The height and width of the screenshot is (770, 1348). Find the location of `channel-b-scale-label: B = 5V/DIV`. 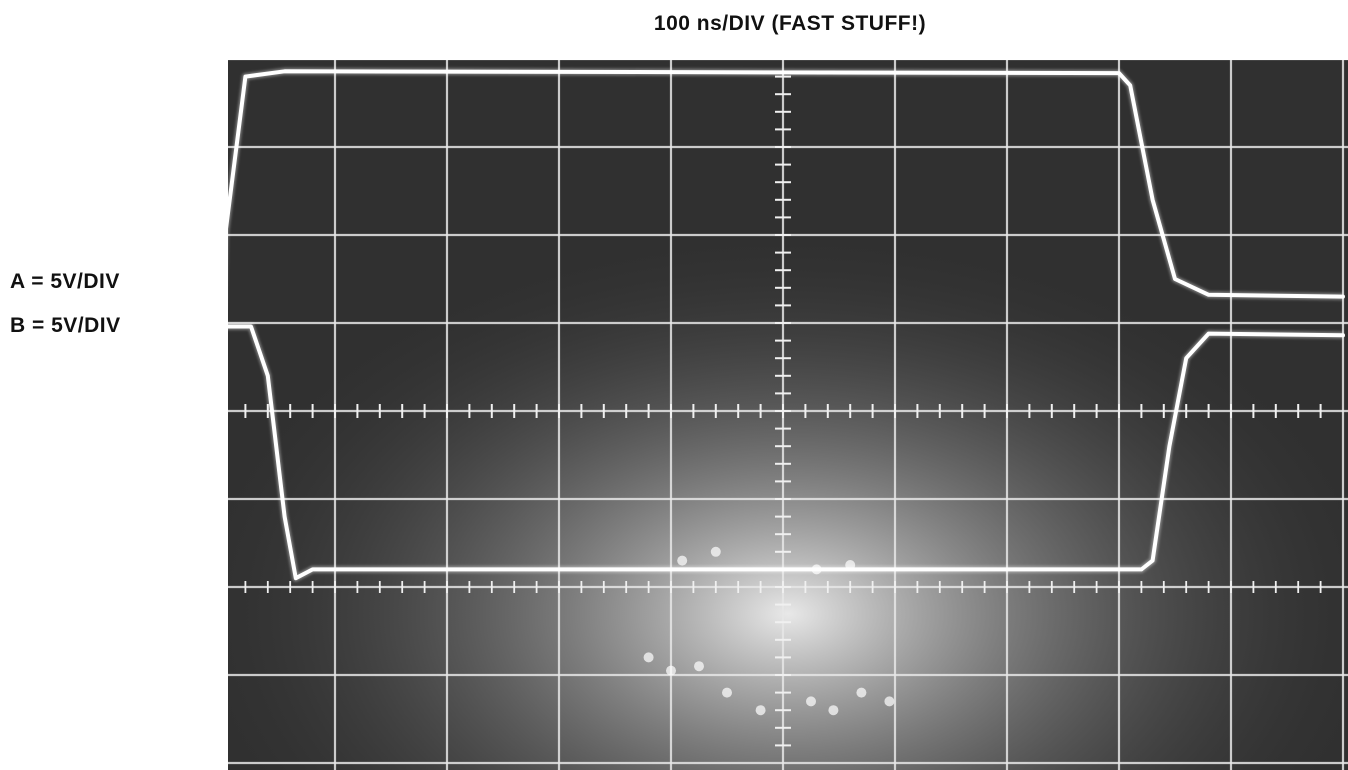

channel-b-scale-label: B = 5V/DIV is located at coordinates (65, 325).